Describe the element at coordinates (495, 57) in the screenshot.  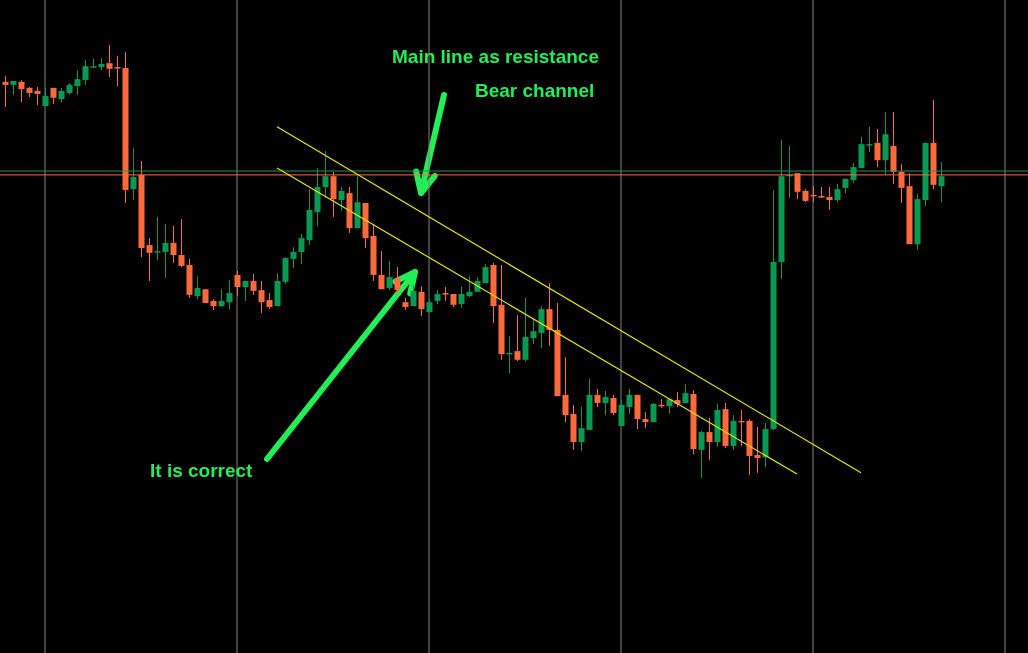
I see `annotation: Main line as resistance` at that location.